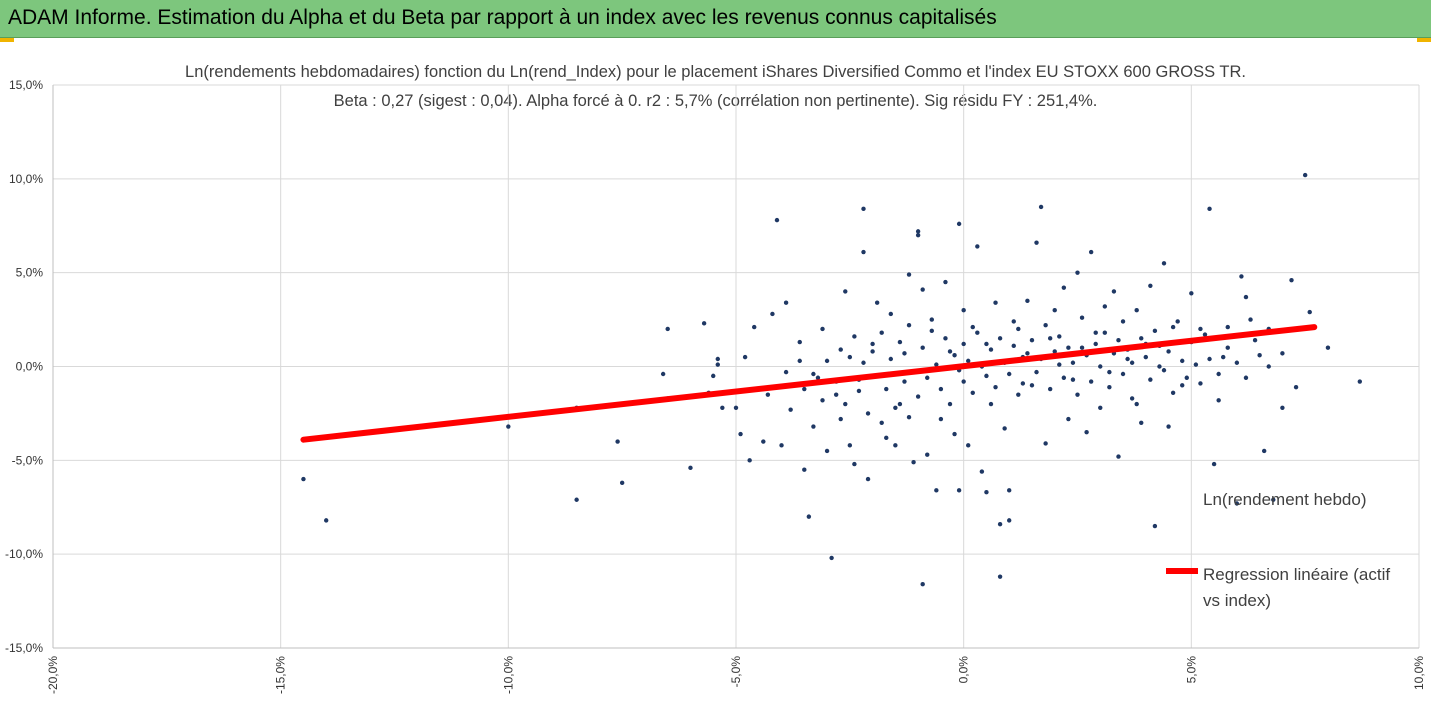 Image resolution: width=1431 pixels, height=722 pixels. I want to click on legend-scatter-label: Ln(rendement hebdo), so click(1285, 499).